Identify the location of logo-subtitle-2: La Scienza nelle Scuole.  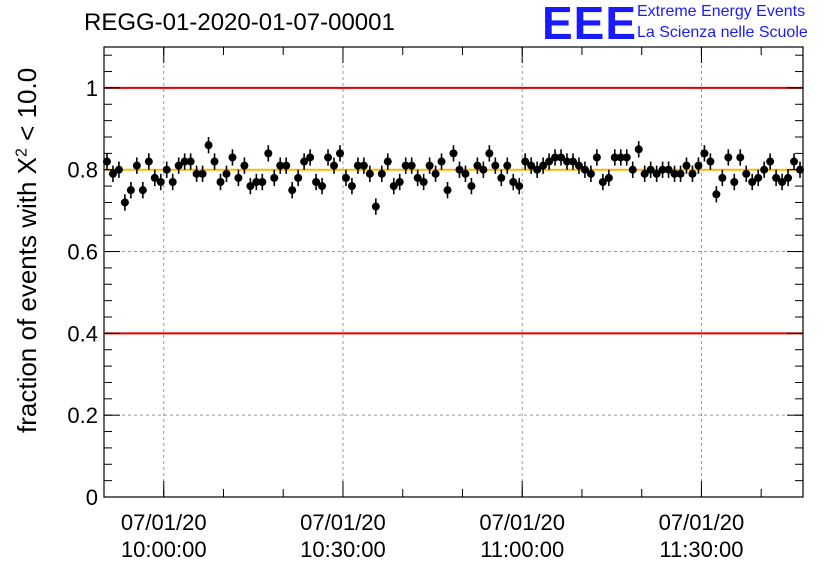
(722, 32).